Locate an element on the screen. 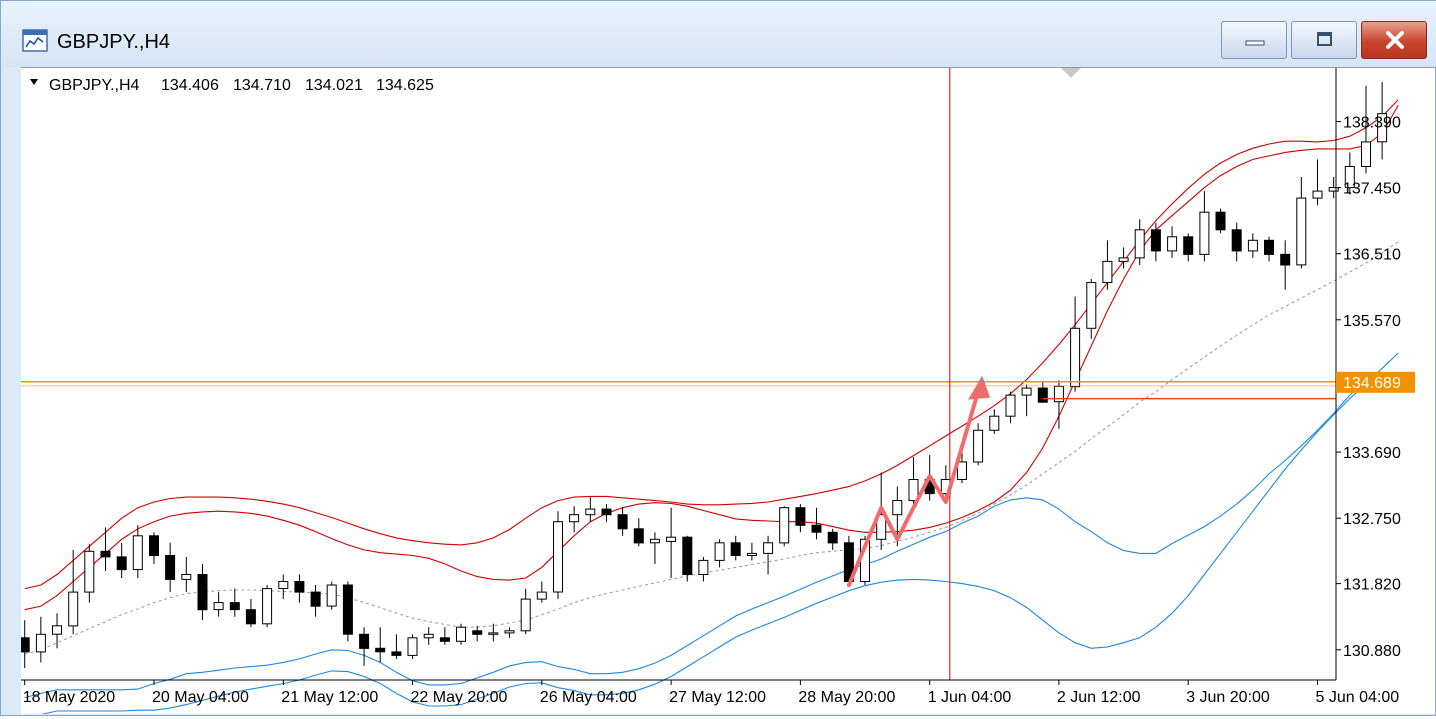  minimize-icon is located at coordinates (1255, 43).